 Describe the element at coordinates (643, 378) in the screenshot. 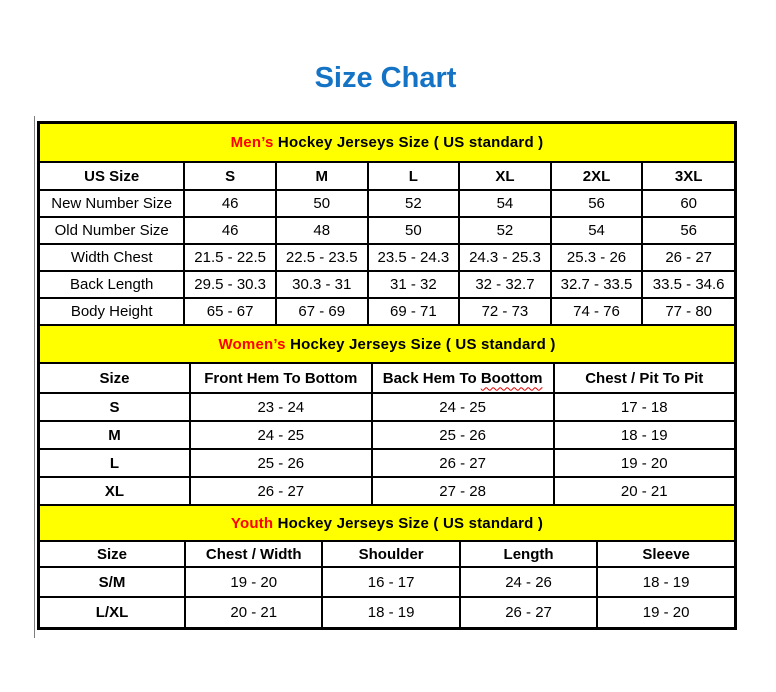

I see `col-header: Chest / Pit To Pit` at that location.